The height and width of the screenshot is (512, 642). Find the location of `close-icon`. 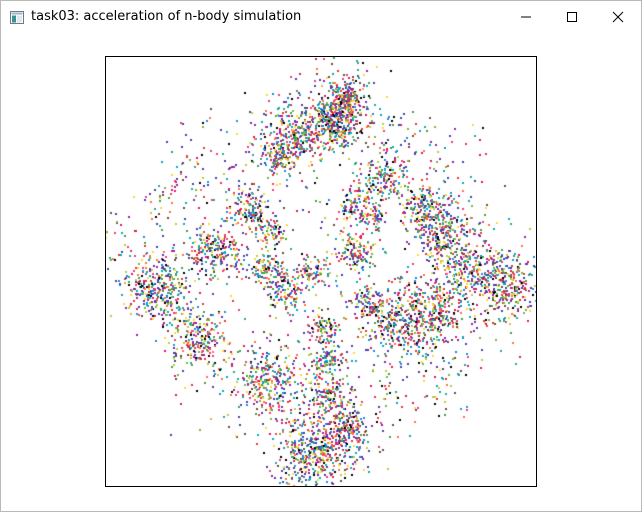

close-icon is located at coordinates (618, 17).